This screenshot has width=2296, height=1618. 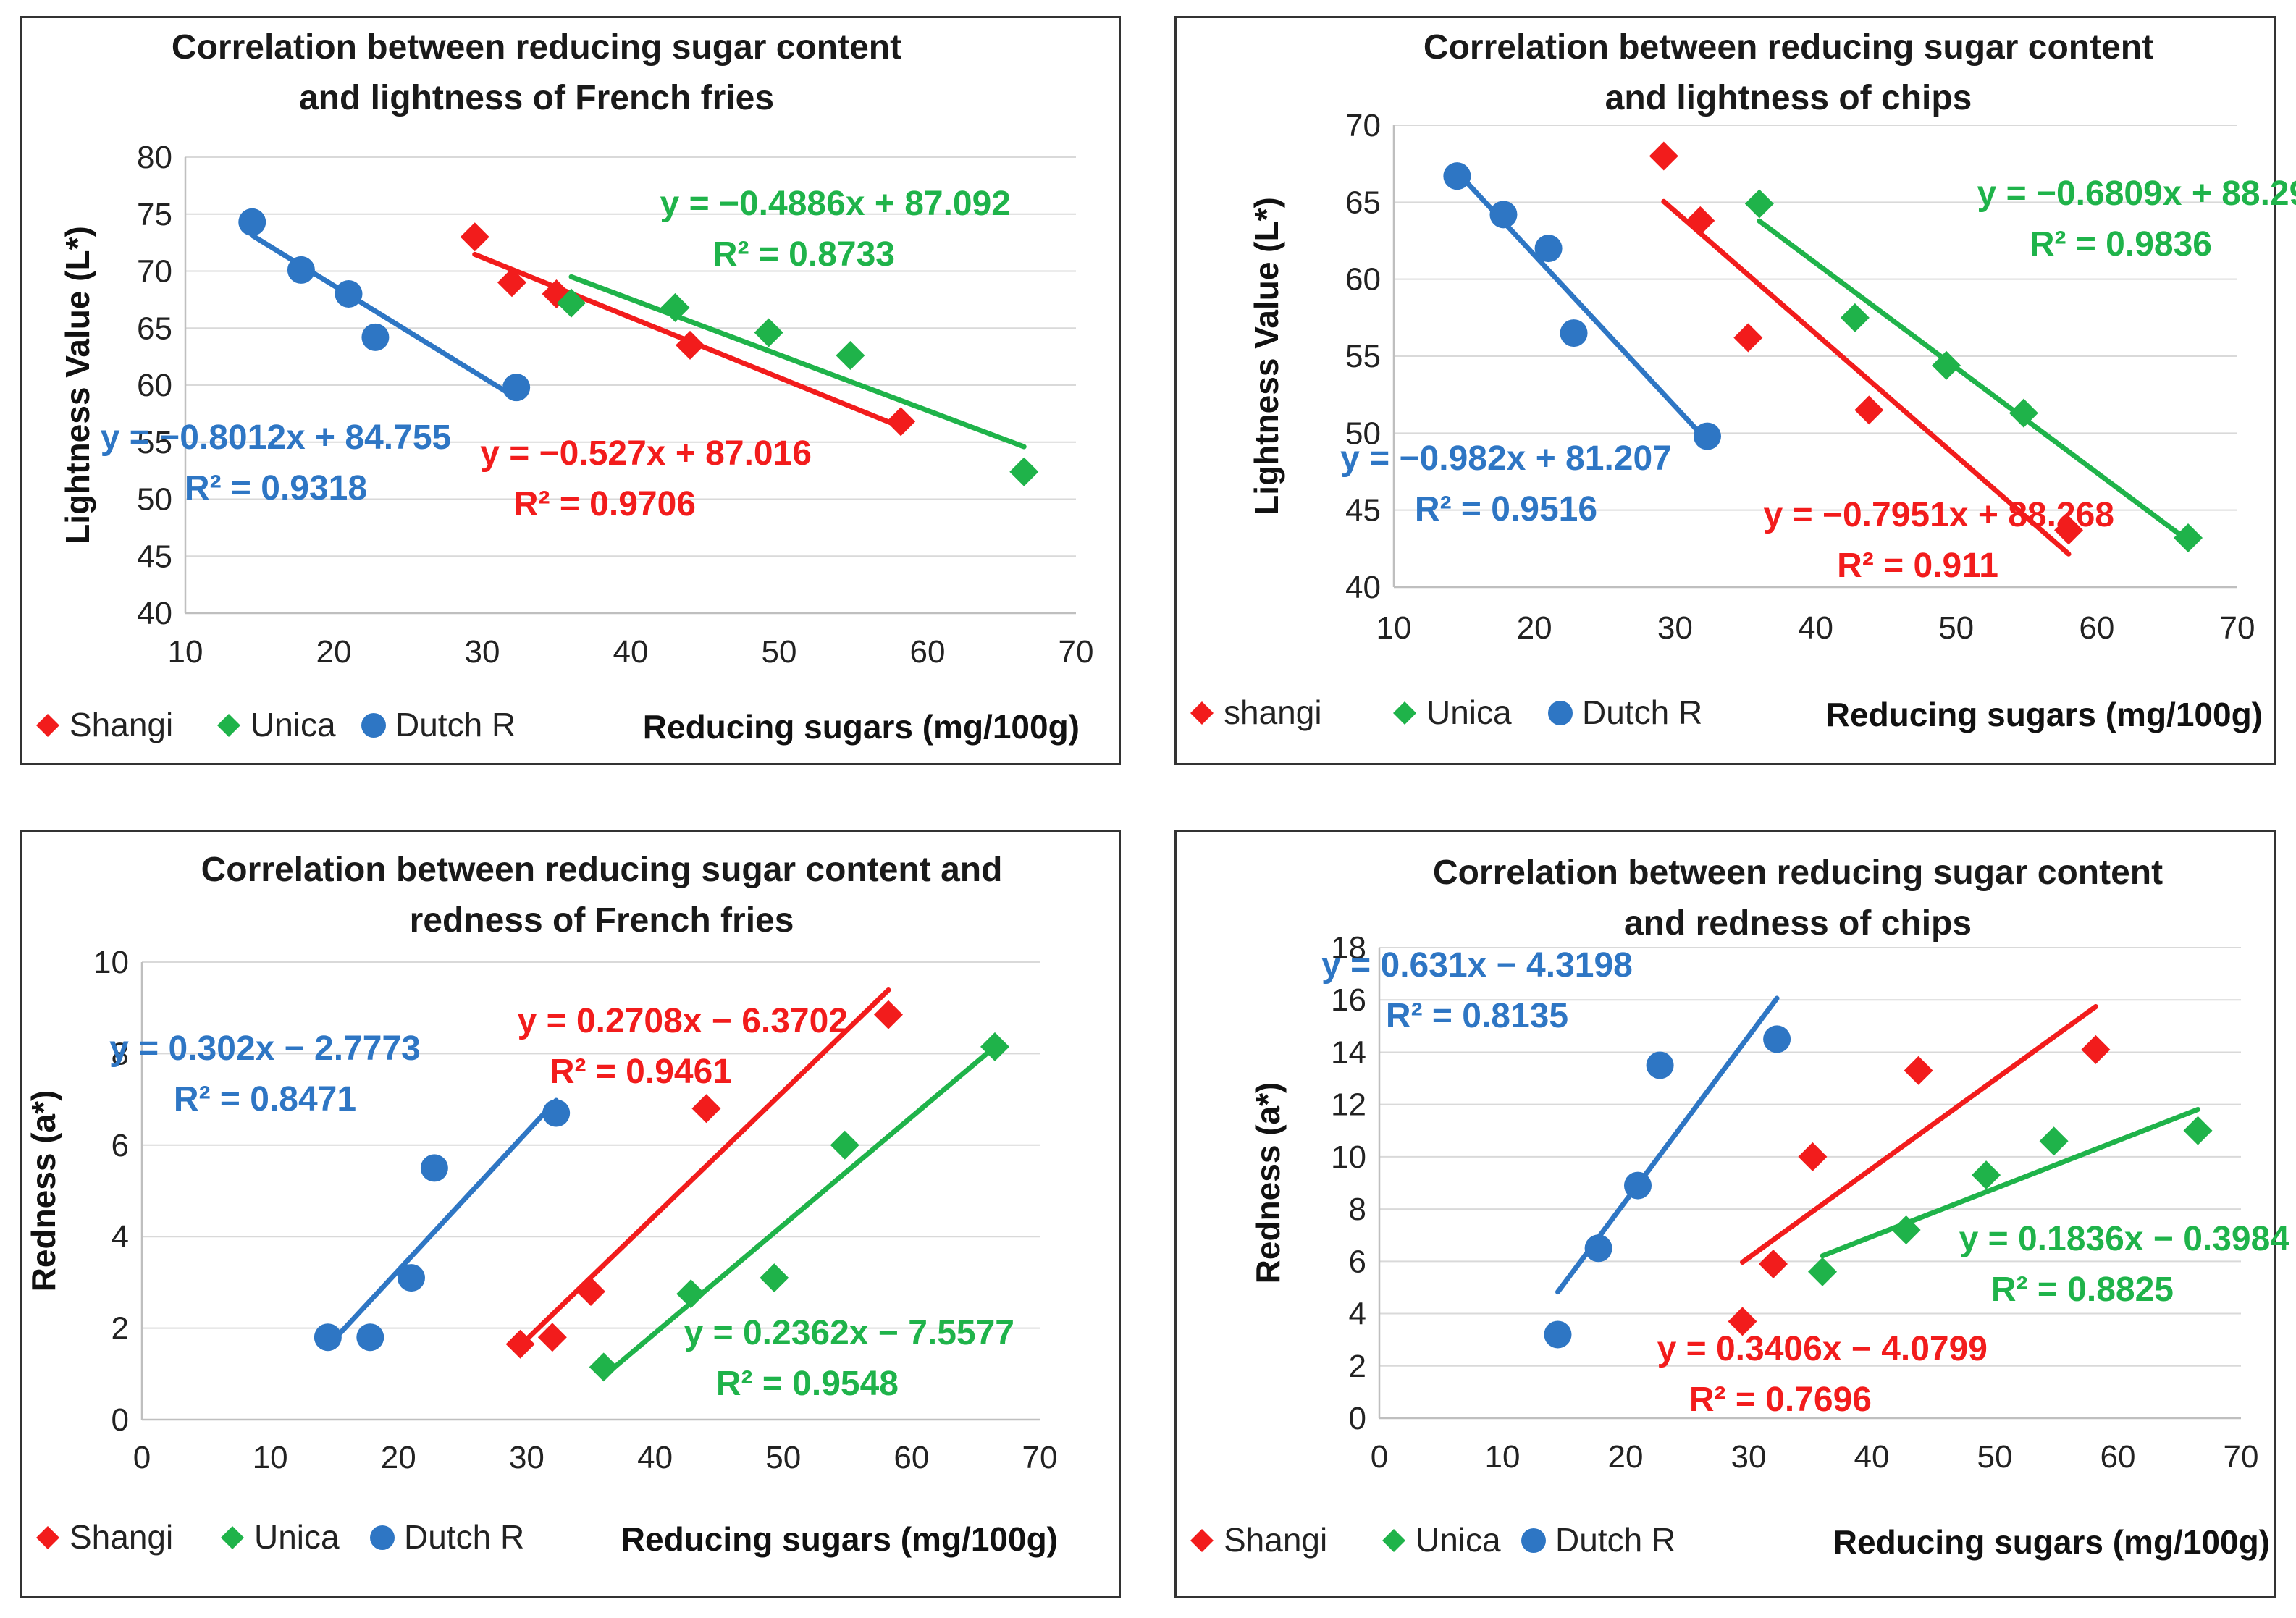 What do you see at coordinates (1358, 1315) in the screenshot?
I see `y-tick-label: 4` at bounding box center [1358, 1315].